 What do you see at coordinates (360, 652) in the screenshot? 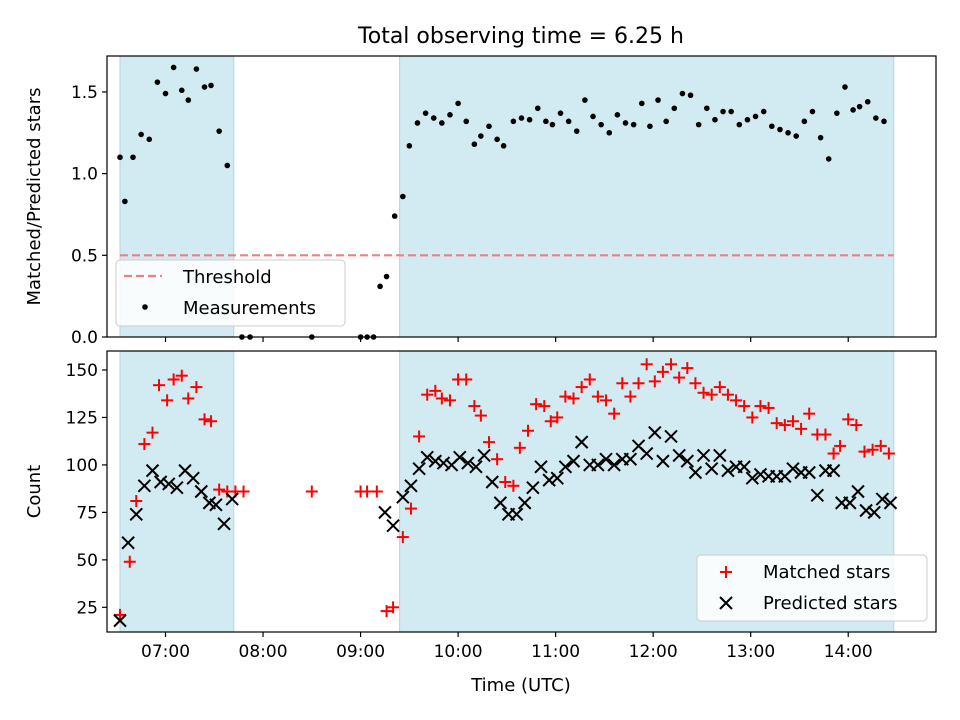
I see `x-tick-label: 09:00` at bounding box center [360, 652].